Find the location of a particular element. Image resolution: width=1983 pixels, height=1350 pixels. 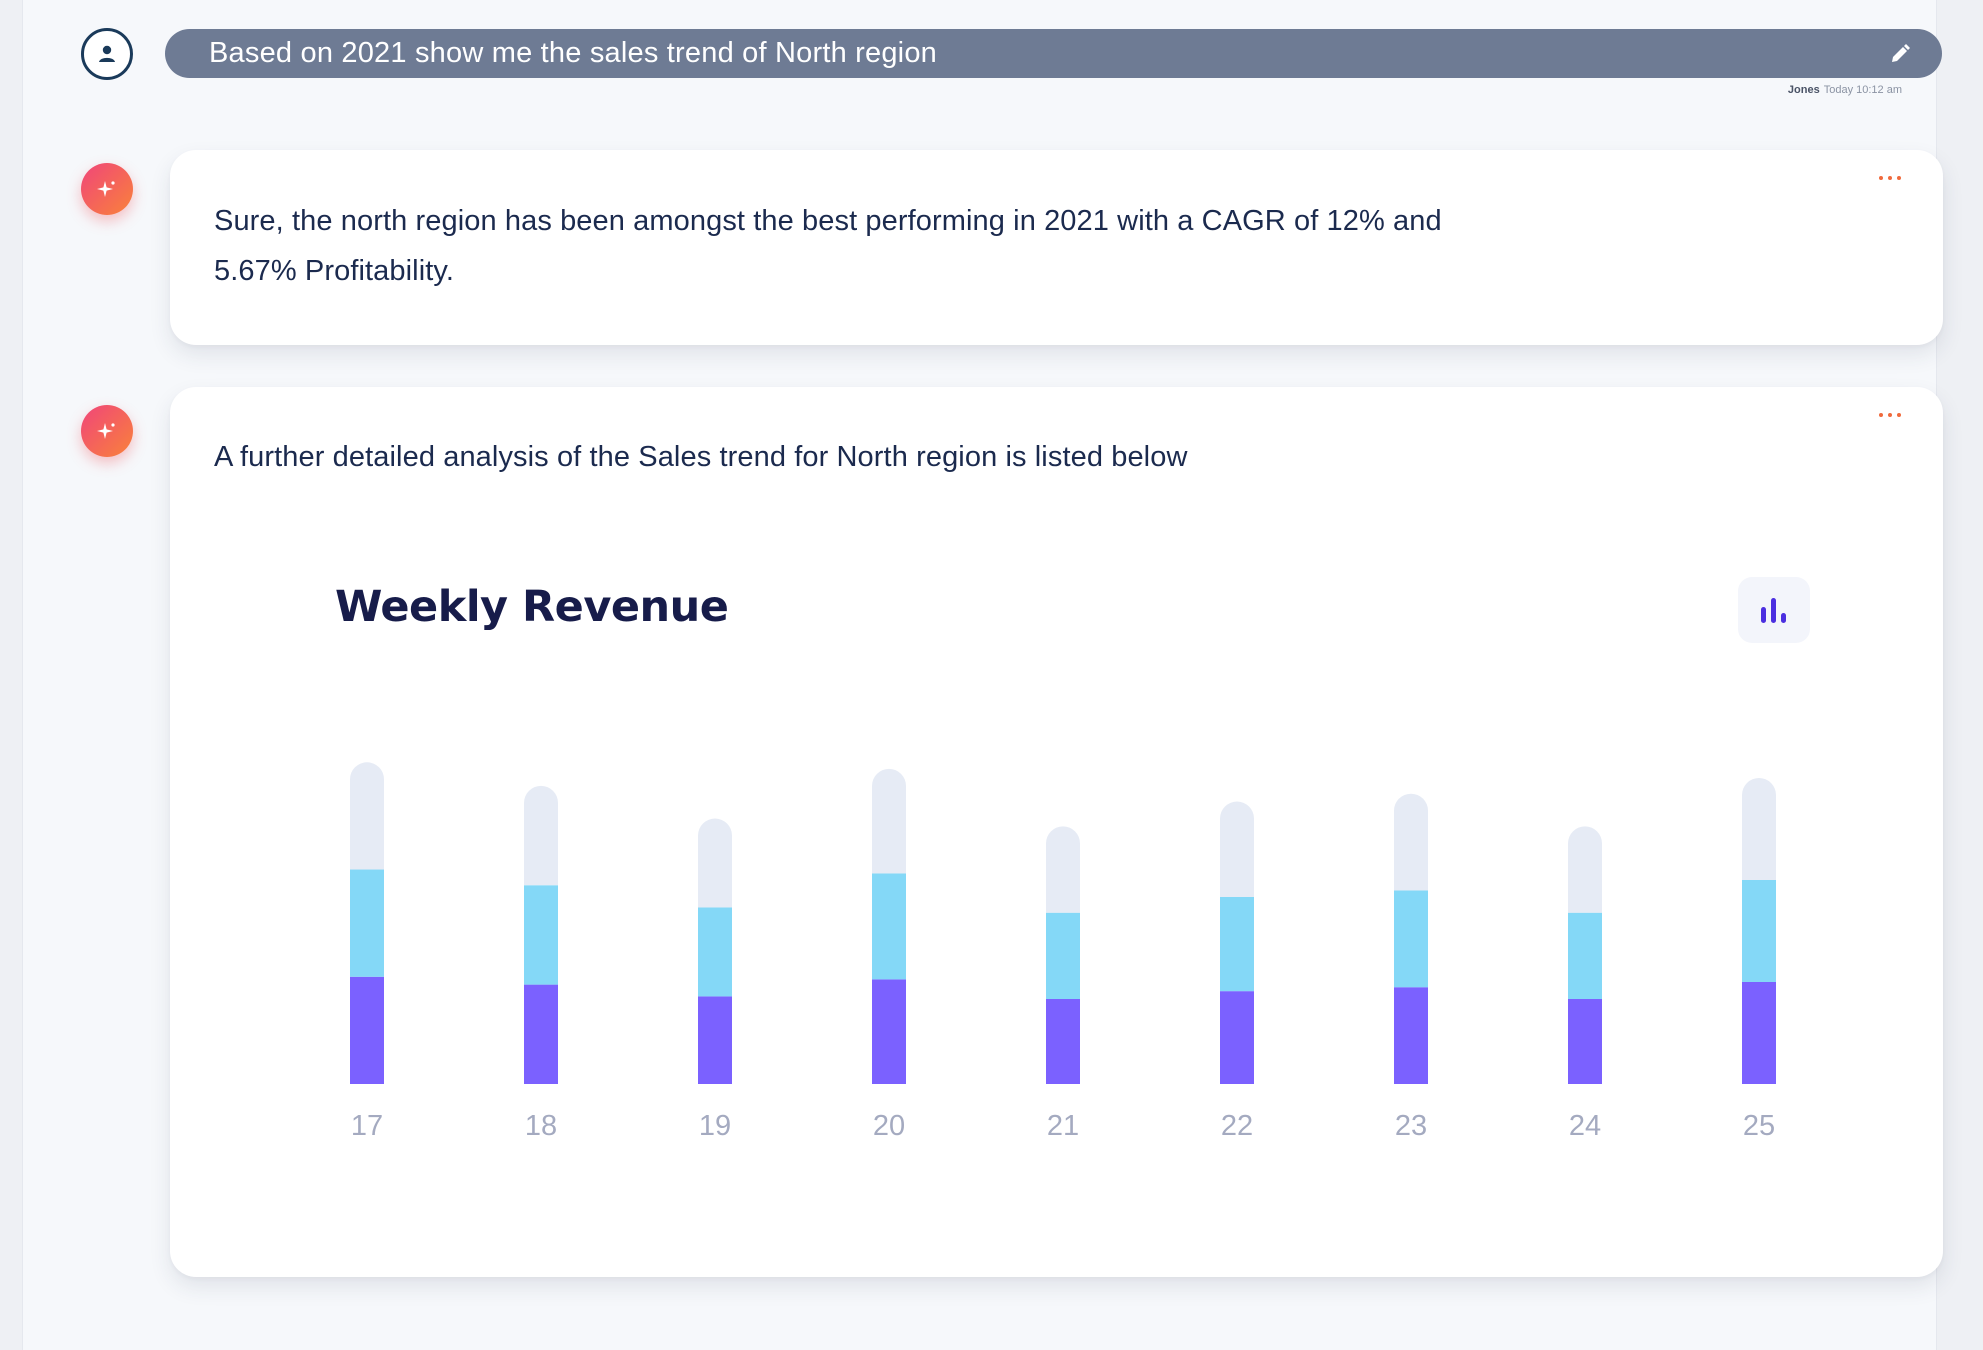

x-tick-label: 22 is located at coordinates (1237, 1126).